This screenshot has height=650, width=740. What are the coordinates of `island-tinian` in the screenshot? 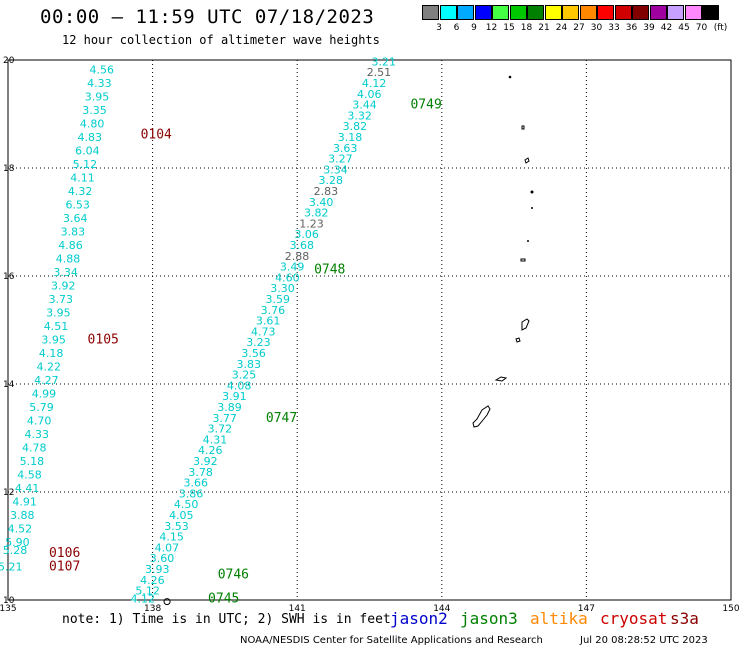 It's located at (518, 340).